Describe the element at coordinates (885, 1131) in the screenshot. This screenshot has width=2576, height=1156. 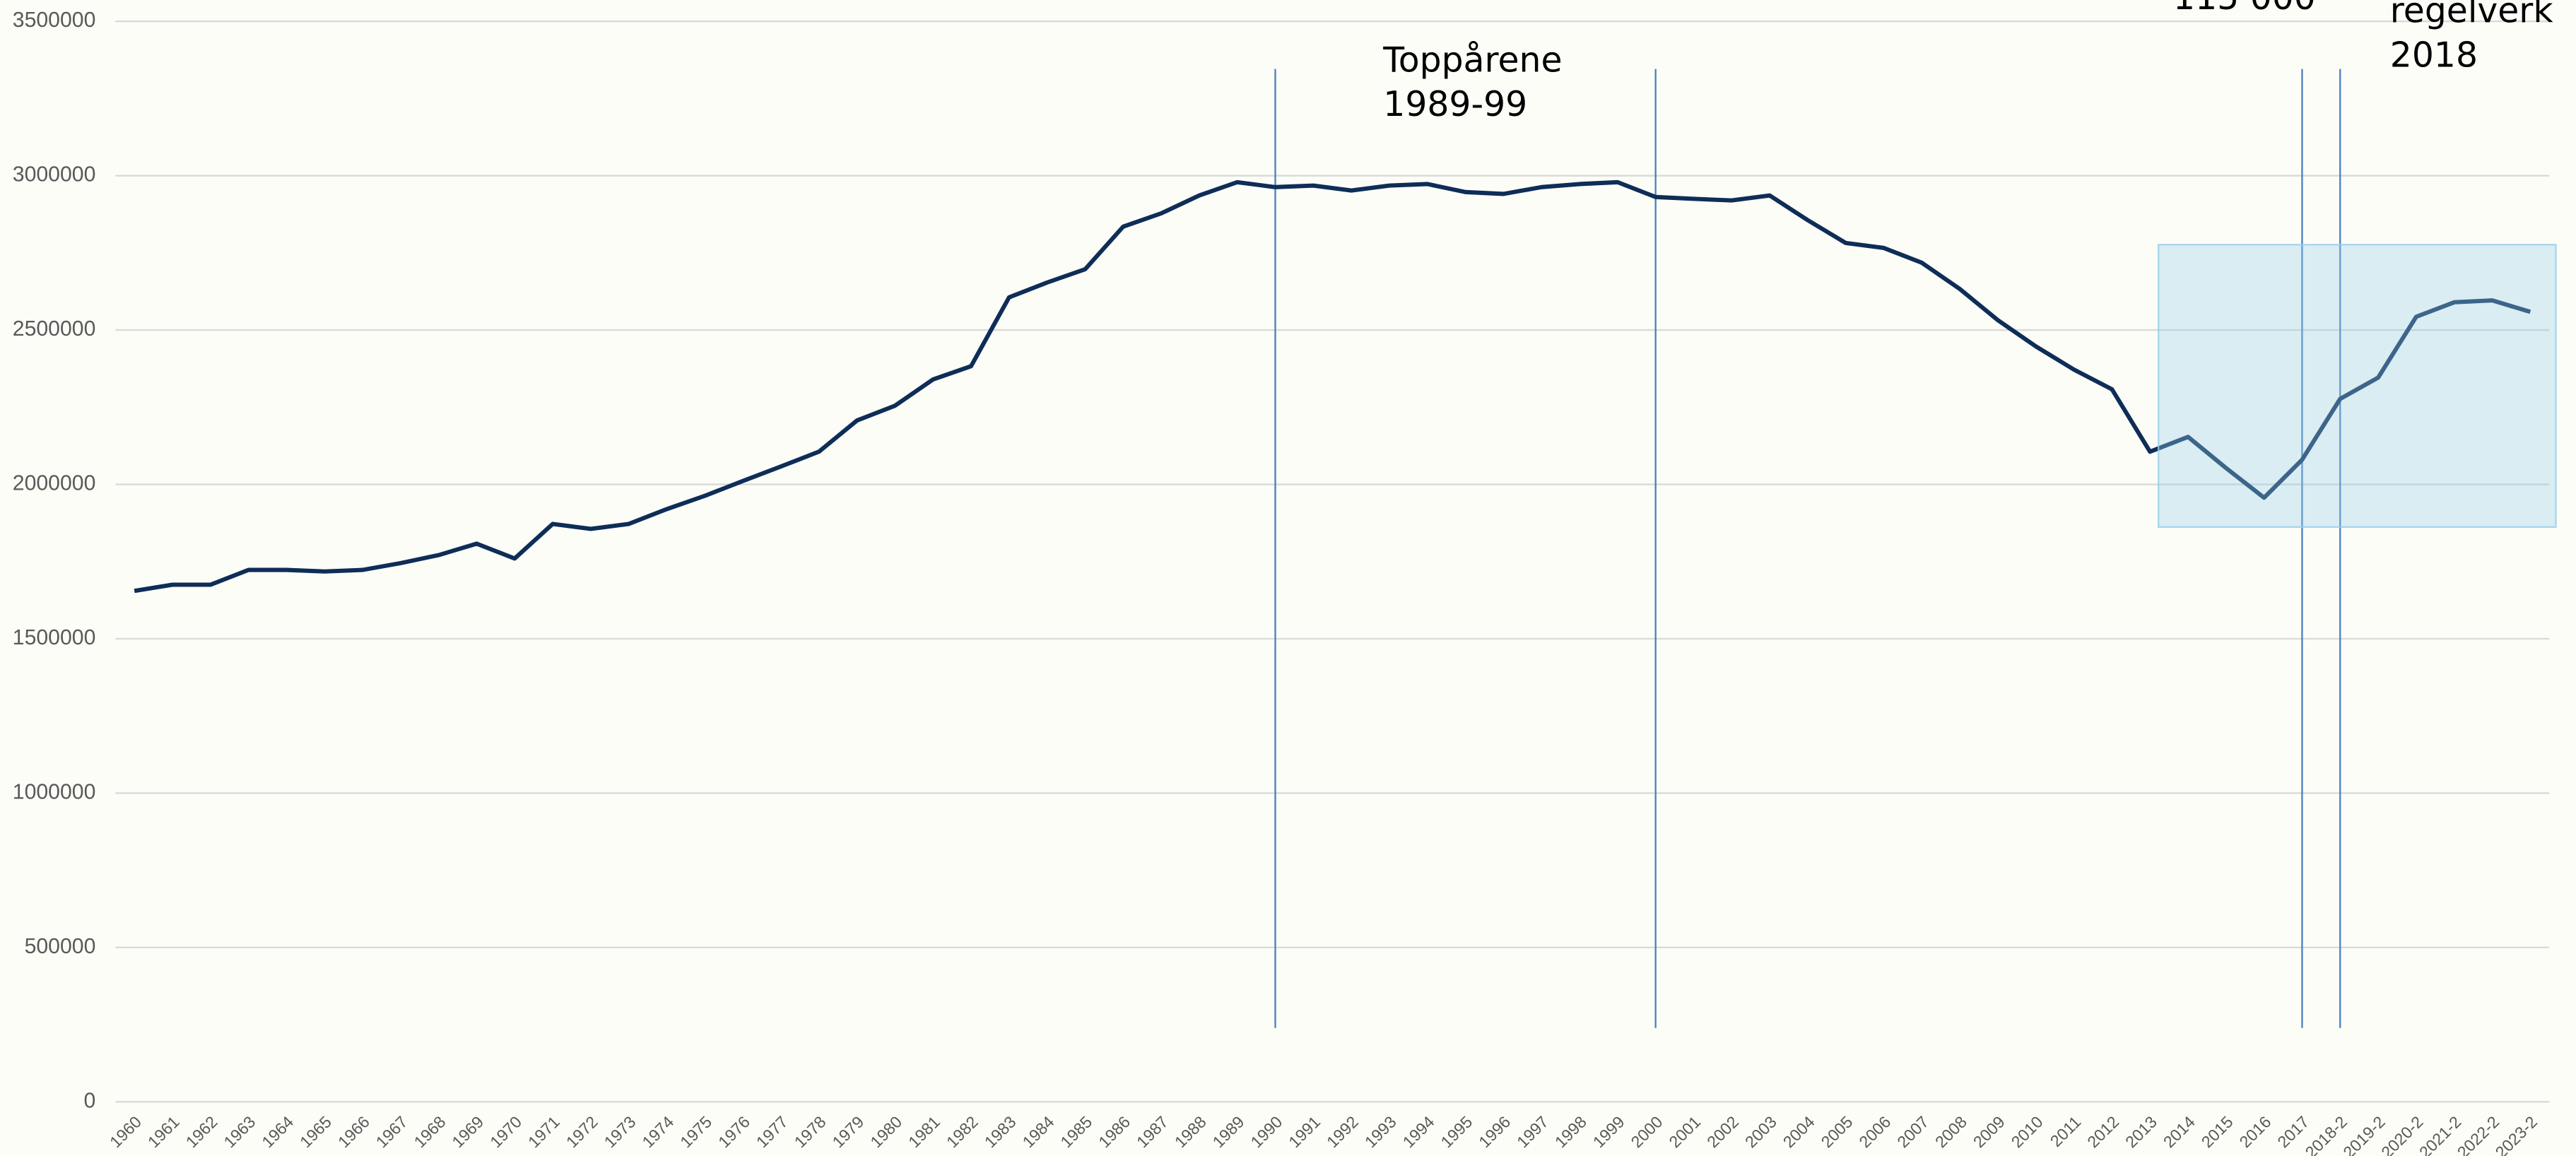
I see `x-tick-label: 1980` at that location.